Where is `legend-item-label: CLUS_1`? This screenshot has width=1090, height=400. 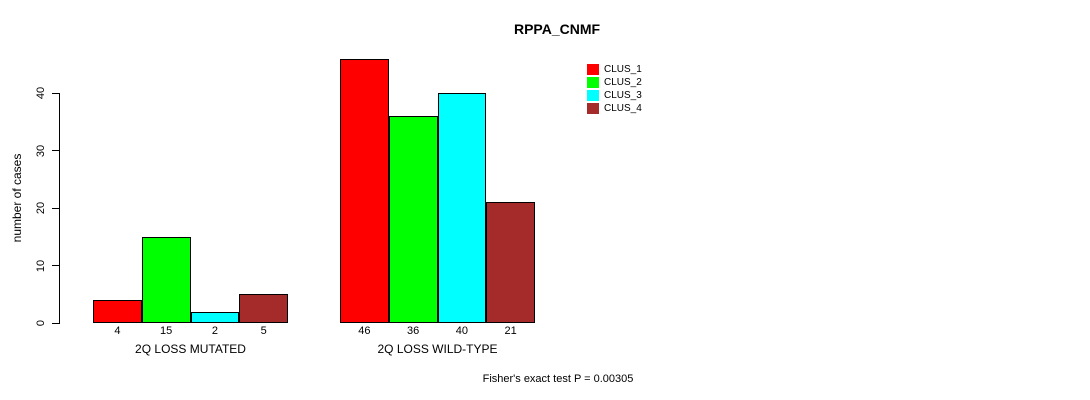 legend-item-label: CLUS_1 is located at coordinates (623, 69).